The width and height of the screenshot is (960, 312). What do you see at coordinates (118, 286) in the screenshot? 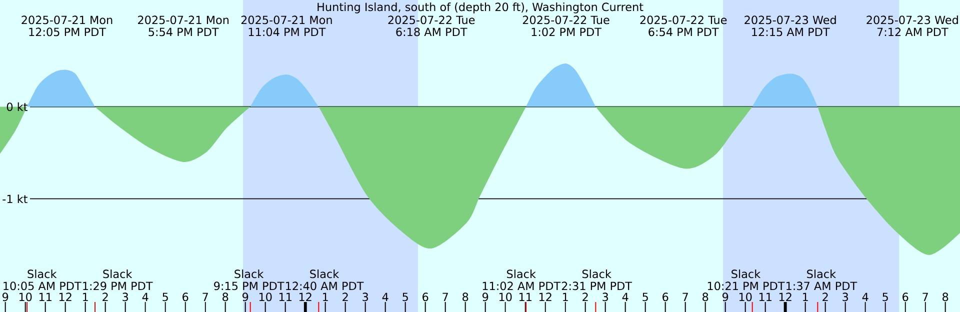
I see `annotation: 1:29 PM PDT` at bounding box center [118, 286].